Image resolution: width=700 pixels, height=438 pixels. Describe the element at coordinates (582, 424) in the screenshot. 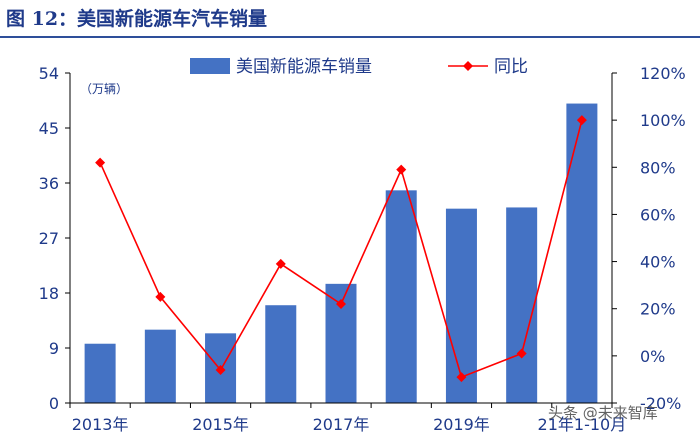

I see `x-tick-label: 21年1-10月` at that location.